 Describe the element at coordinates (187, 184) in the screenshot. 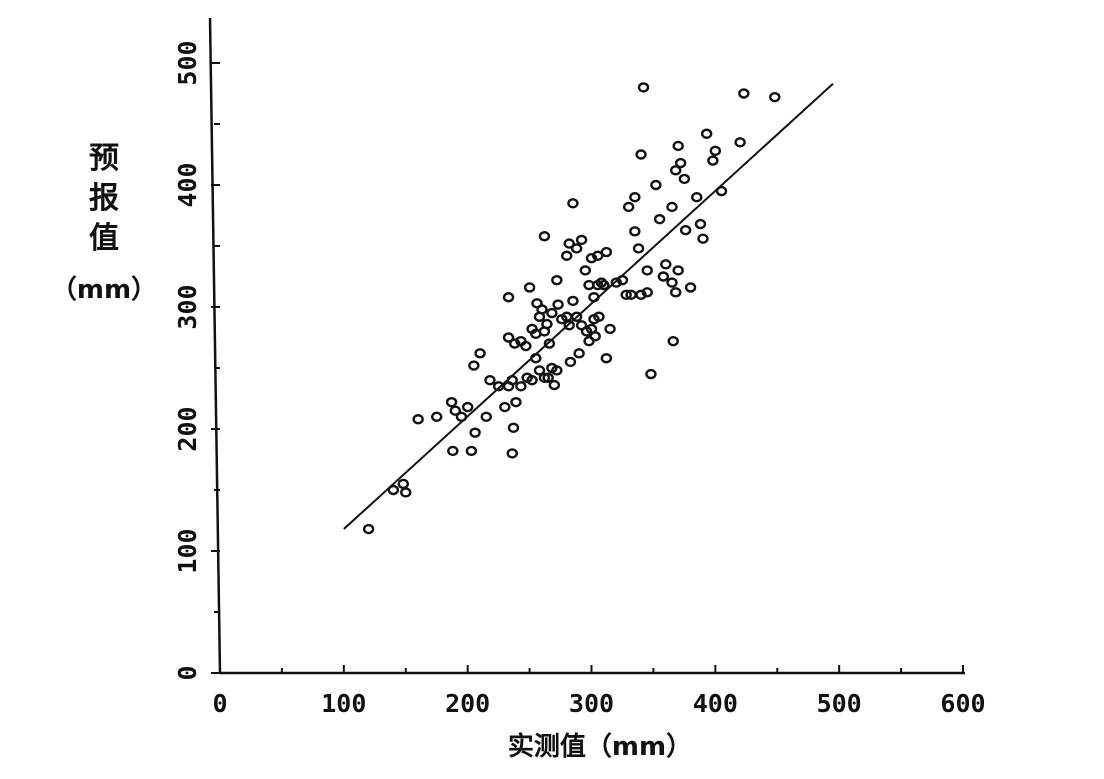

I see `y-tick-label: 400` at that location.